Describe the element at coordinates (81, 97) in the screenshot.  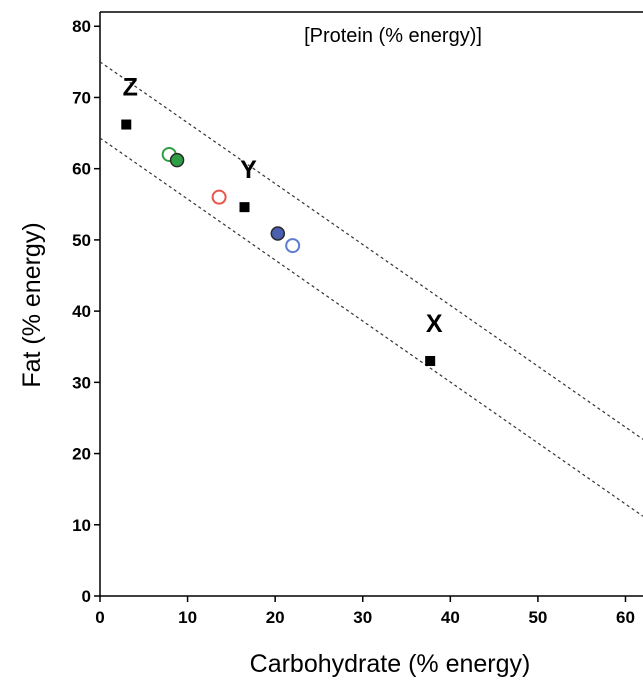
I see `y-tick-label: 70` at that location.